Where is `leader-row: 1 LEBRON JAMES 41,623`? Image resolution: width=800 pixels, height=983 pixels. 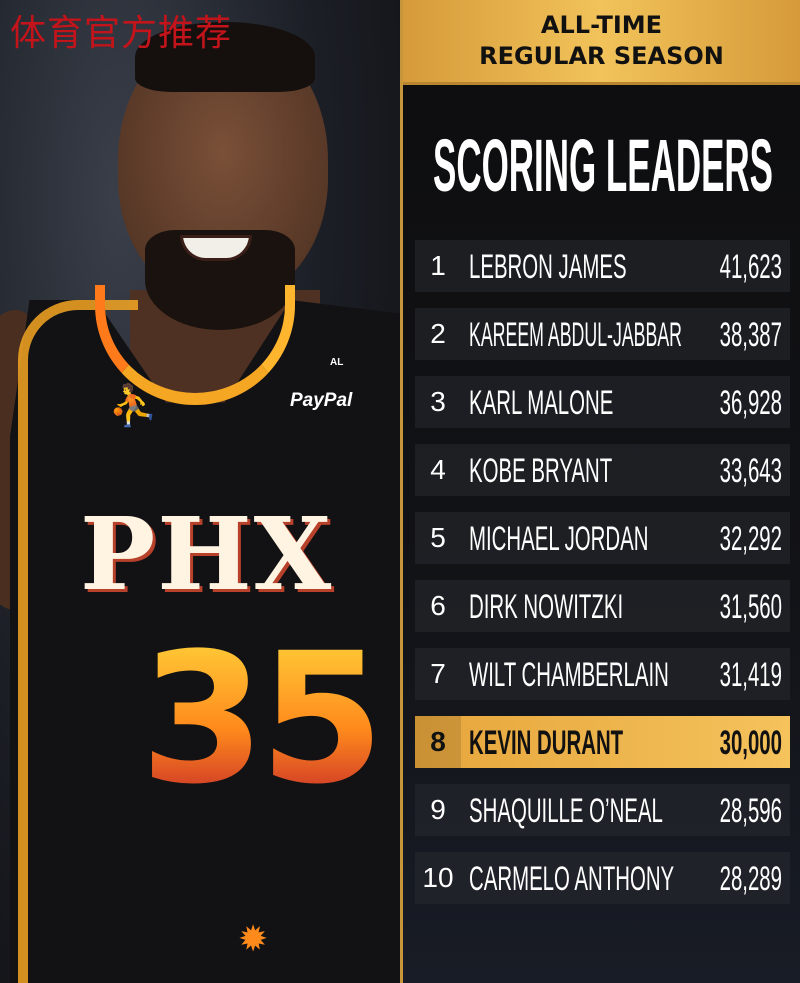
leader-row: 1 LEBRON JAMES 41,623 is located at coordinates (602, 266).